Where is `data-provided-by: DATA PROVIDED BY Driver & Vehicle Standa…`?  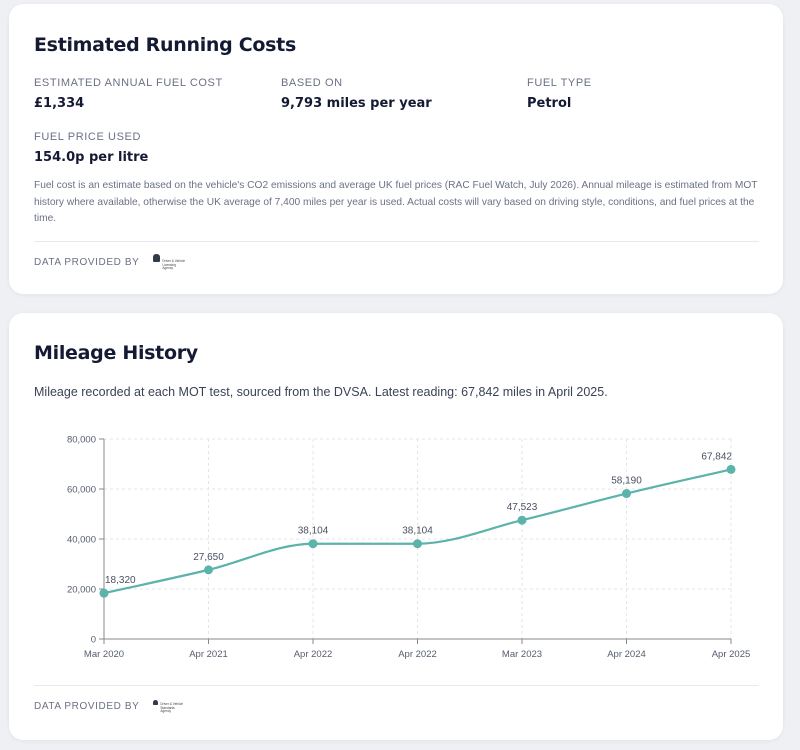 data-provided-by: DATA PROVIDED BY Driver & Vehicle Standa… is located at coordinates (108, 707).